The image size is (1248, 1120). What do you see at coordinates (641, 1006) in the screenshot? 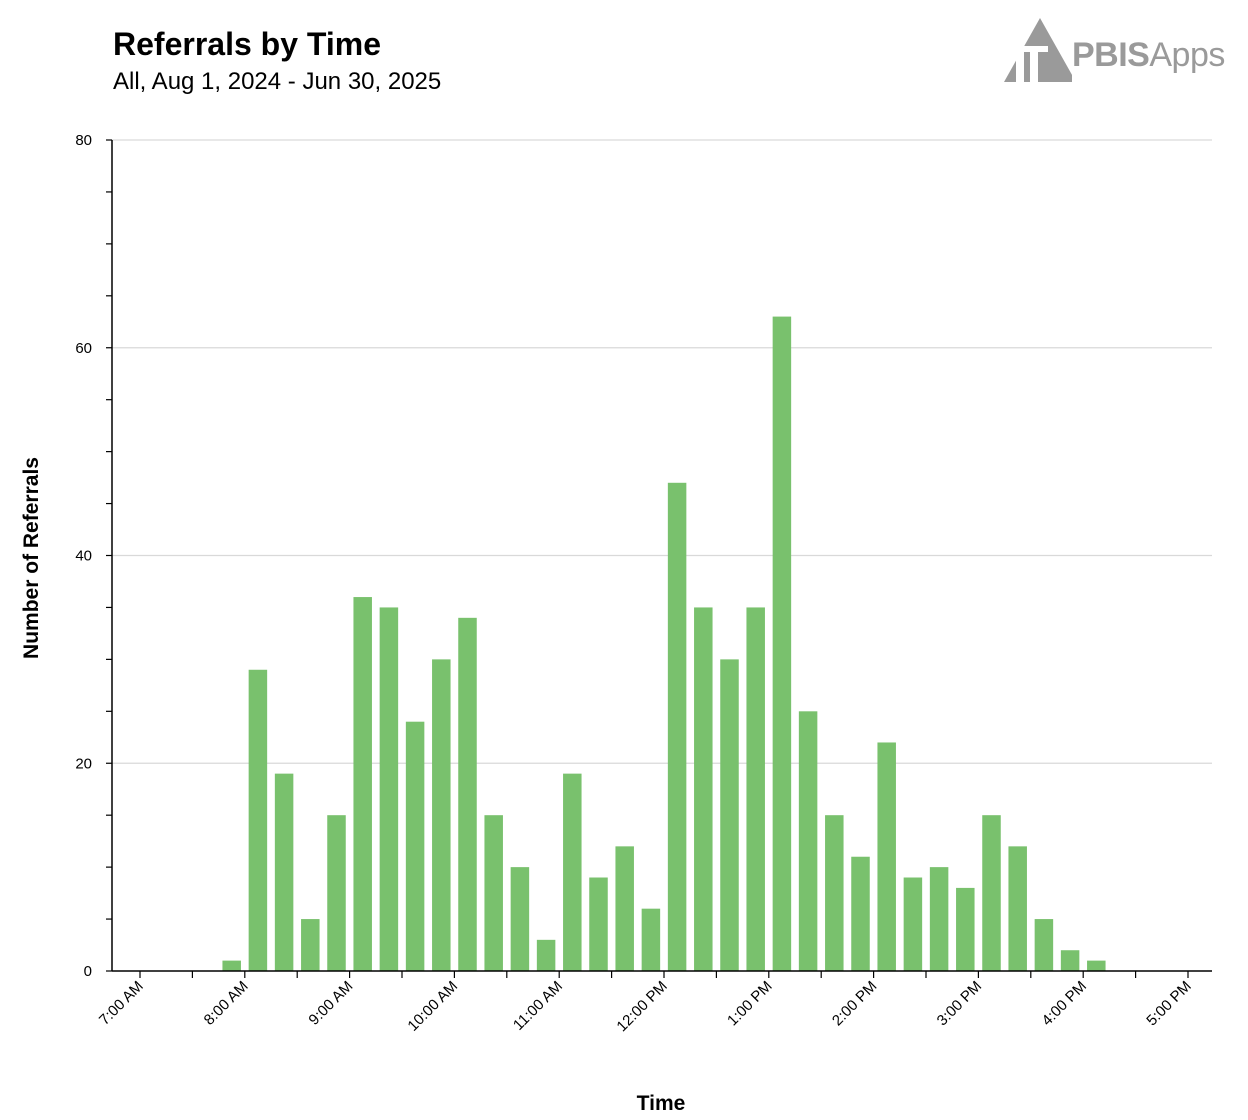
I see `x-tick-label: 12:00 PM` at bounding box center [641, 1006].